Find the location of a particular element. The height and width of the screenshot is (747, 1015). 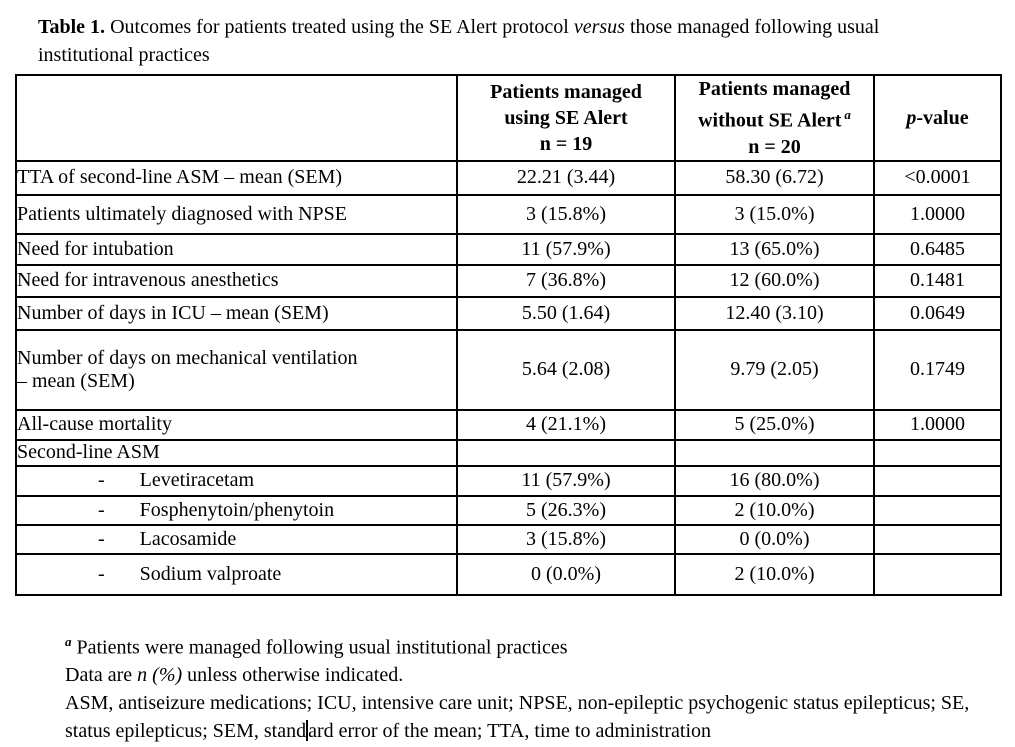

p-value: 0.1749 is located at coordinates (937, 369).